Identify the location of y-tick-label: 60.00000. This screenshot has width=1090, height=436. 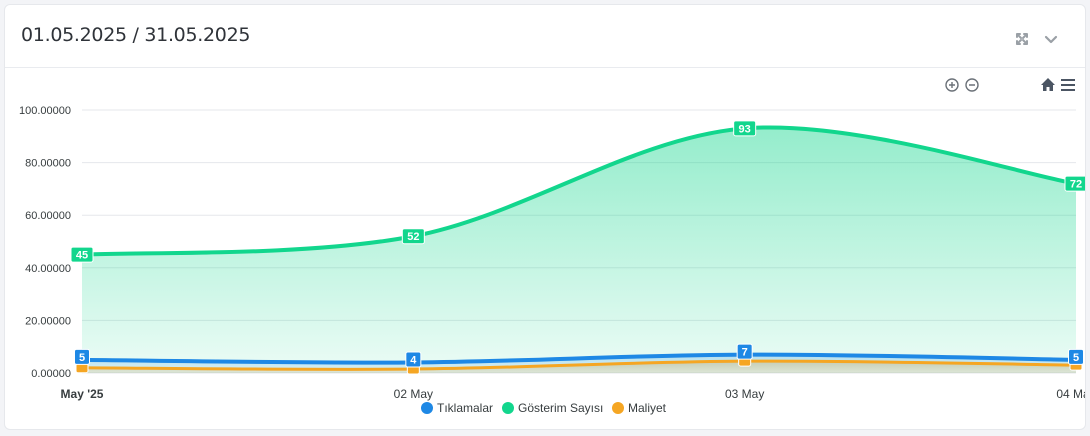
(48, 216).